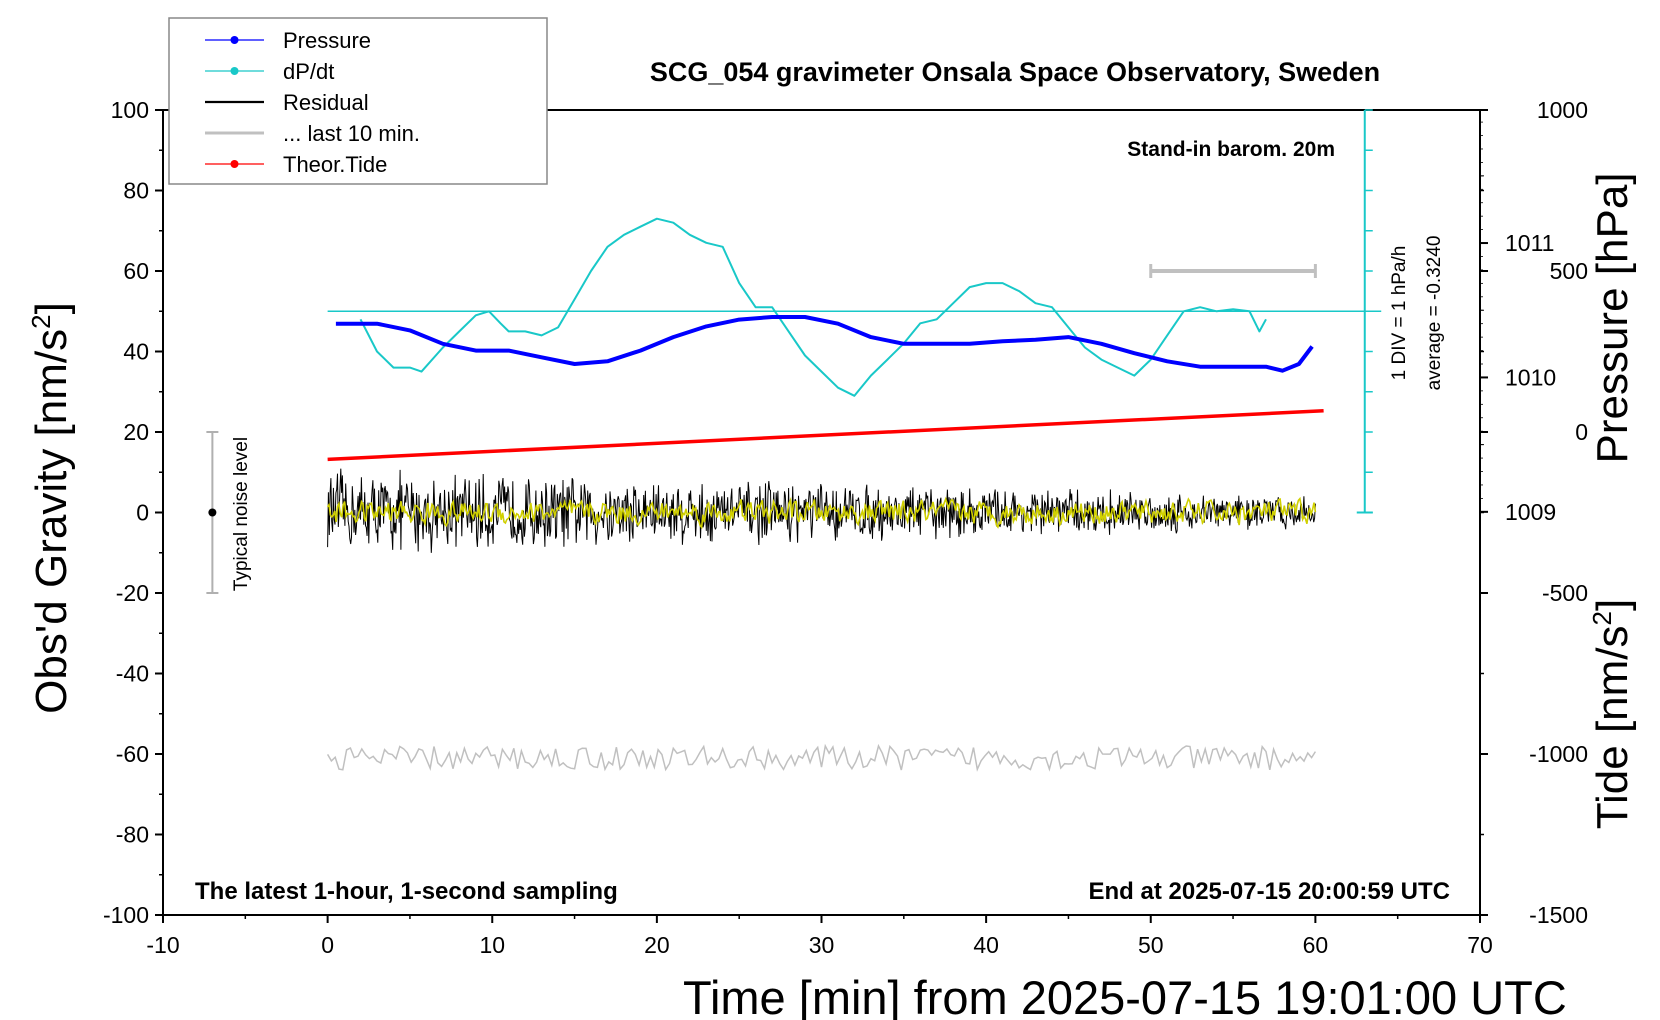 The height and width of the screenshot is (1020, 1660). I want to click on x-axis-ticks: -10 0 10 20 30 40 50 60 70, so click(819, 936).